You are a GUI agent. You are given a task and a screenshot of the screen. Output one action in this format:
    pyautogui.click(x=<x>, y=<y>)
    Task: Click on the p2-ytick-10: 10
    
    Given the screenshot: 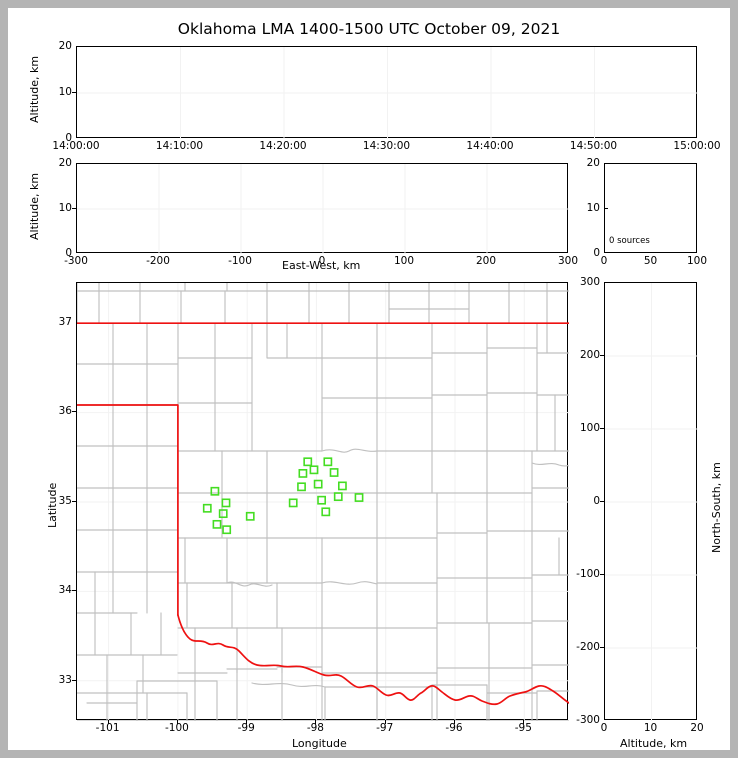 What is the action you would take?
    pyautogui.click(x=65, y=207)
    